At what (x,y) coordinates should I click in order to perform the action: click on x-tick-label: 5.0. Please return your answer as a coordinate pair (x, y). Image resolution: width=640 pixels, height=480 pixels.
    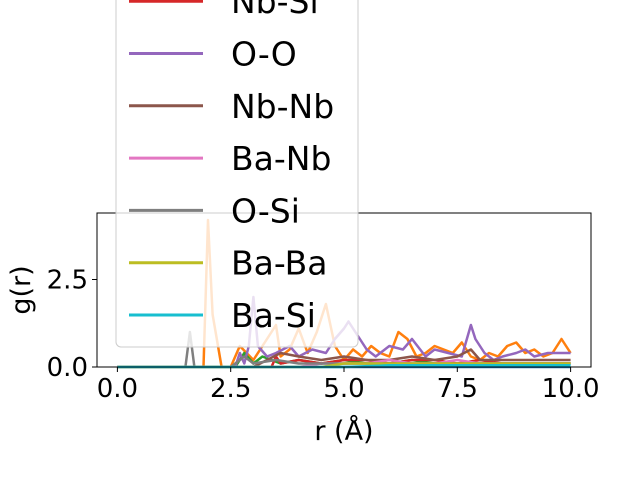
    Looking at the image, I should click on (343, 389).